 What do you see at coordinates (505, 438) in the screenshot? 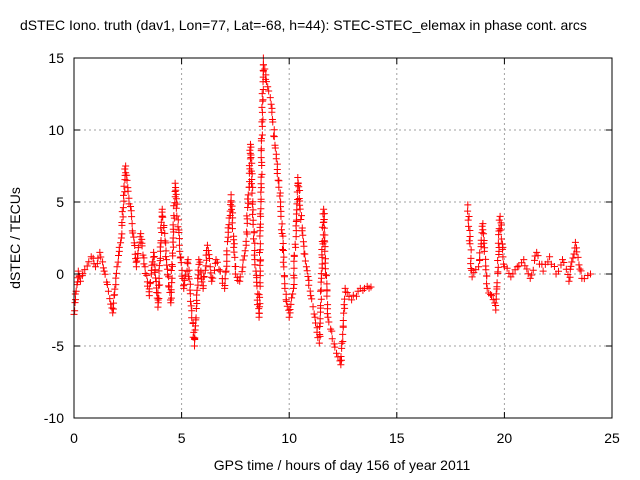
I see `x-tick-label: 20` at bounding box center [505, 438].